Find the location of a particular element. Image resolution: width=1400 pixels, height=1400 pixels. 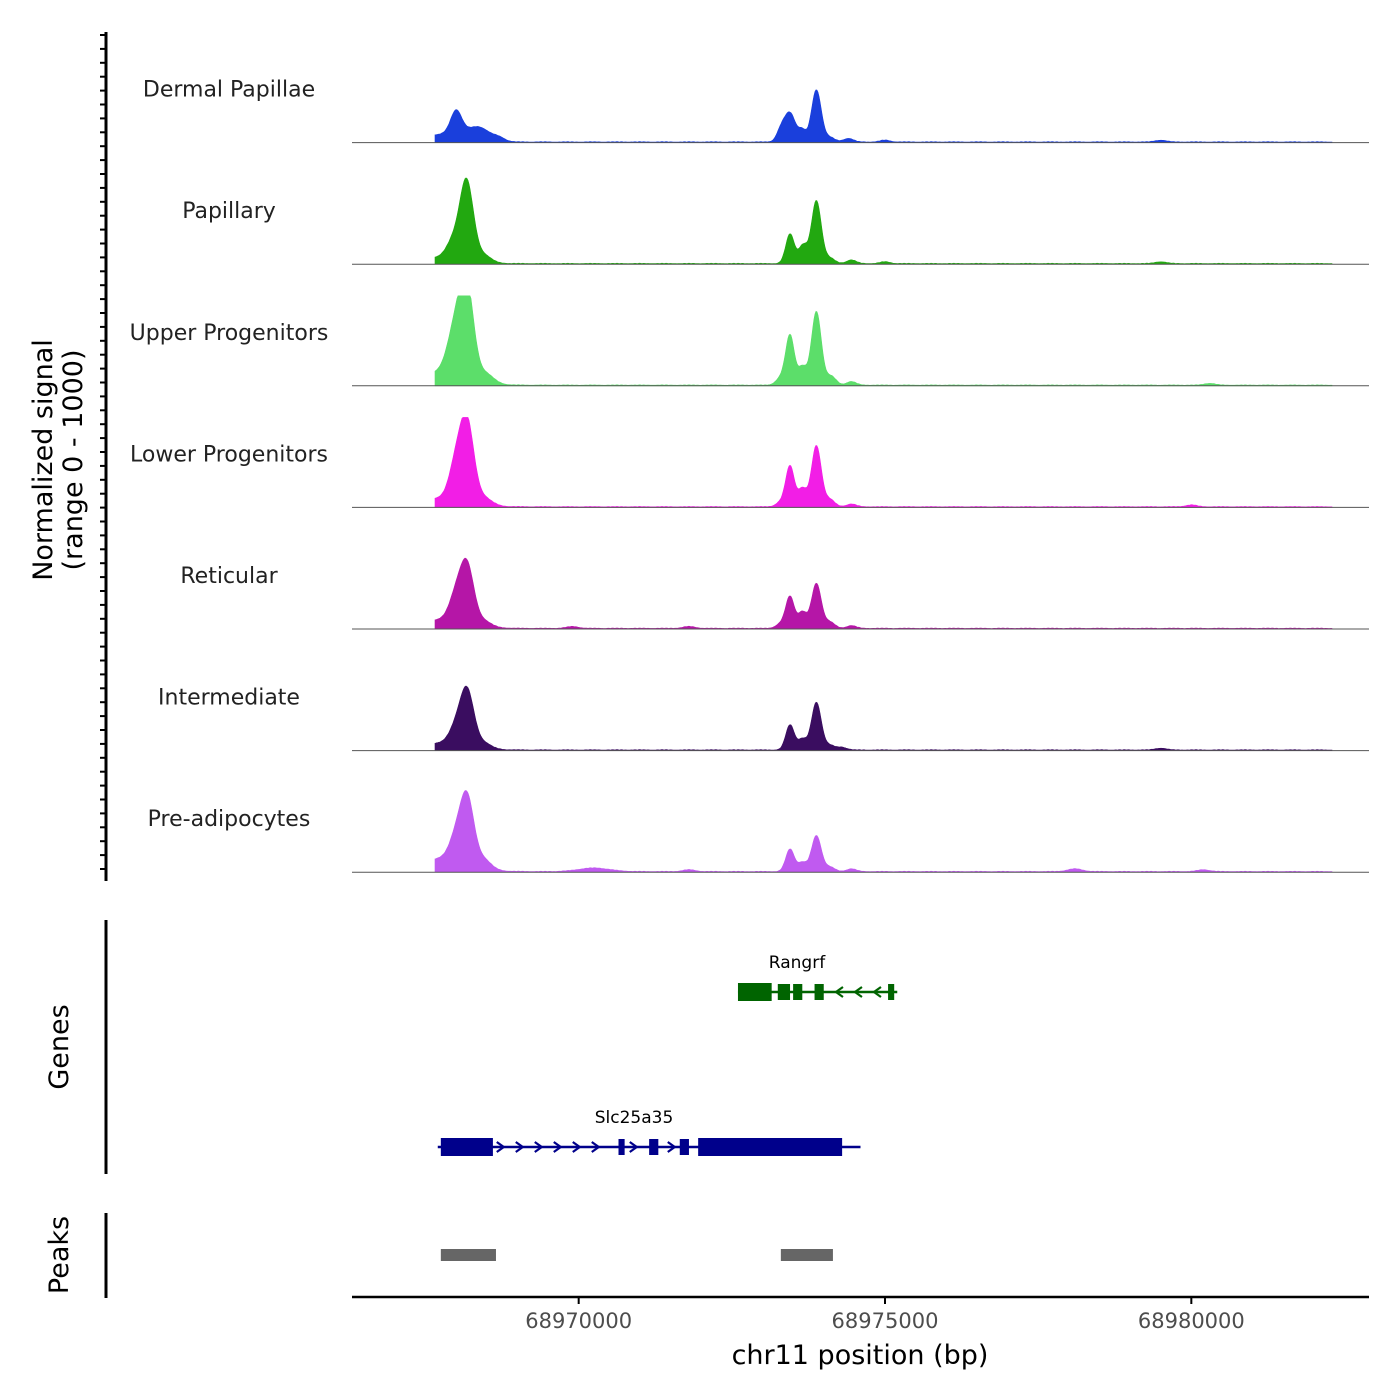

track-label: Reticular is located at coordinates (229, 576).